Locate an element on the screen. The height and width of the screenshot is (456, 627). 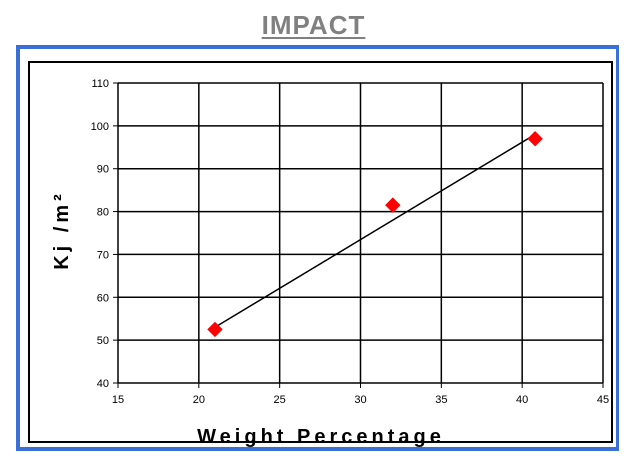
y-tick-label: 60 is located at coordinates (103, 298).